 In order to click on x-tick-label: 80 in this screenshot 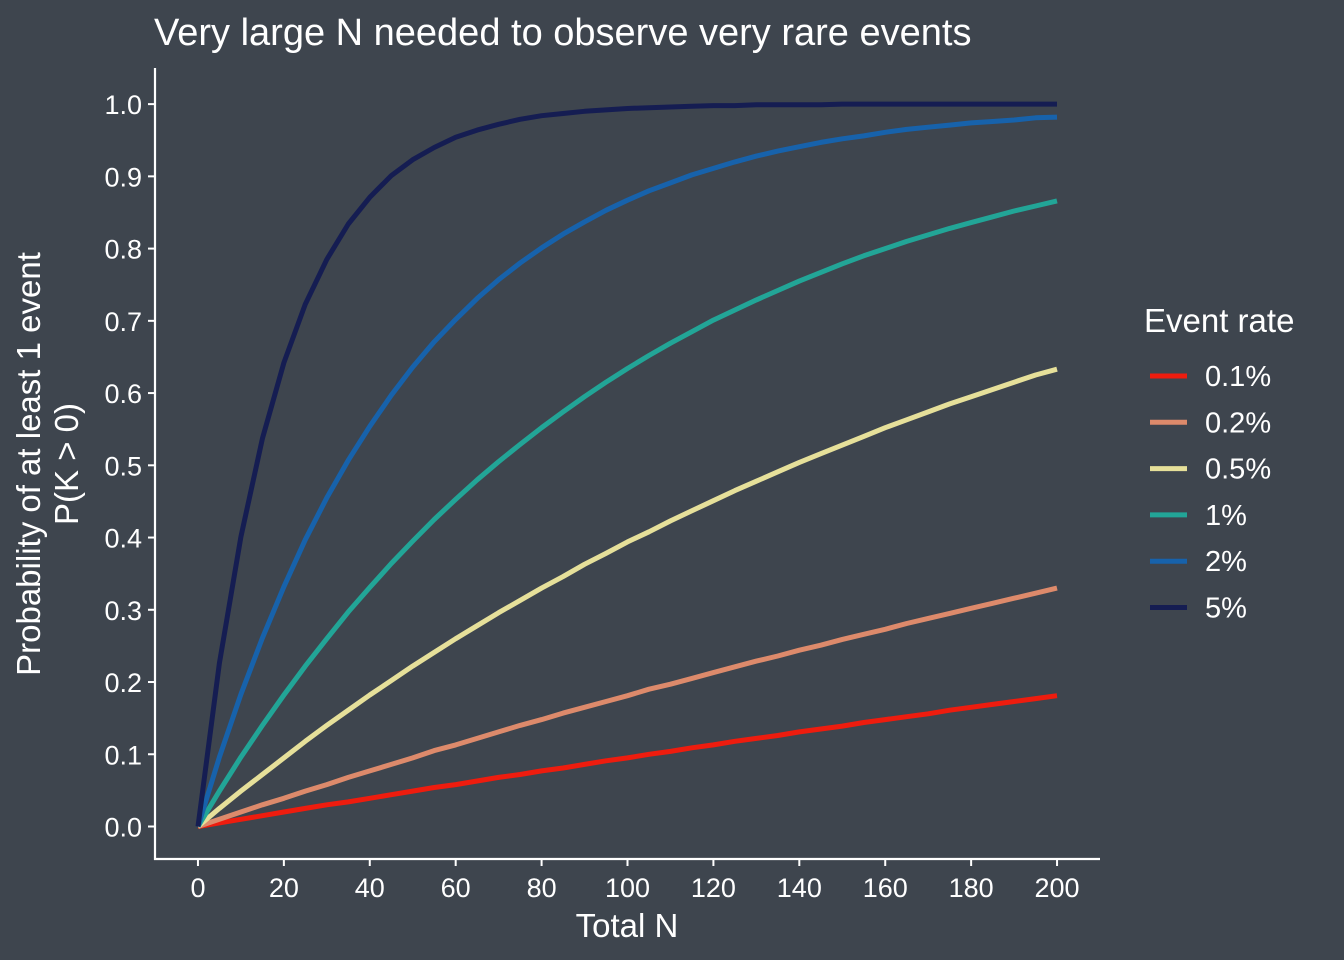, I will do `click(542, 888)`.